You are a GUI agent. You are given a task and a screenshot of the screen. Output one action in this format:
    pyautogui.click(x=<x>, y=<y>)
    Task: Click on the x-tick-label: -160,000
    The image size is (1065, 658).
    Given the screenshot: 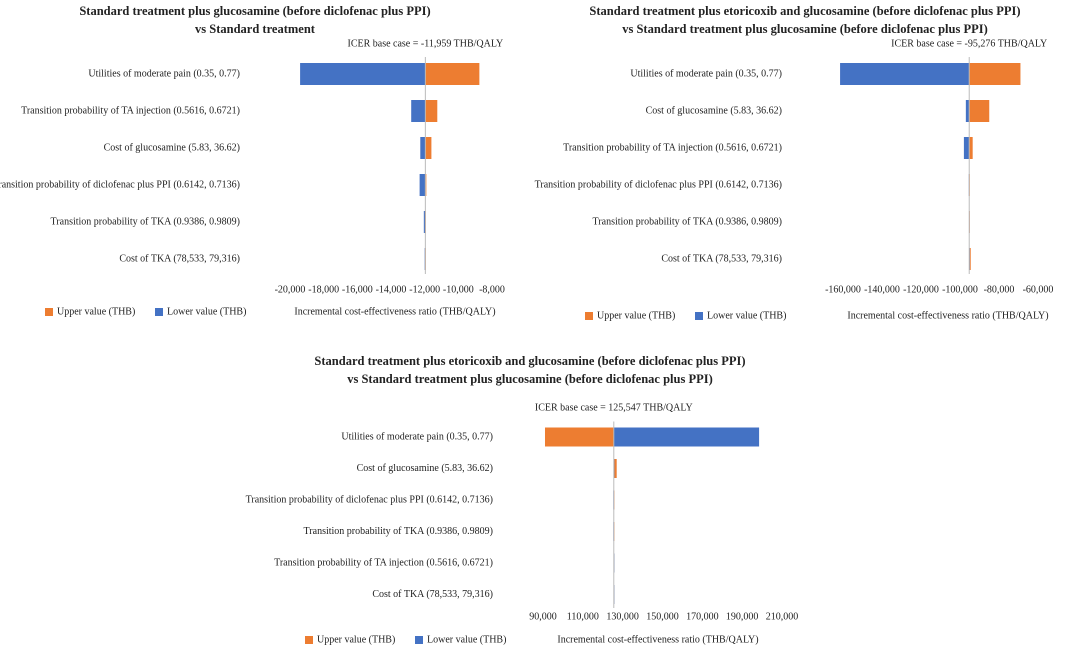 What is the action you would take?
    pyautogui.click(x=843, y=289)
    